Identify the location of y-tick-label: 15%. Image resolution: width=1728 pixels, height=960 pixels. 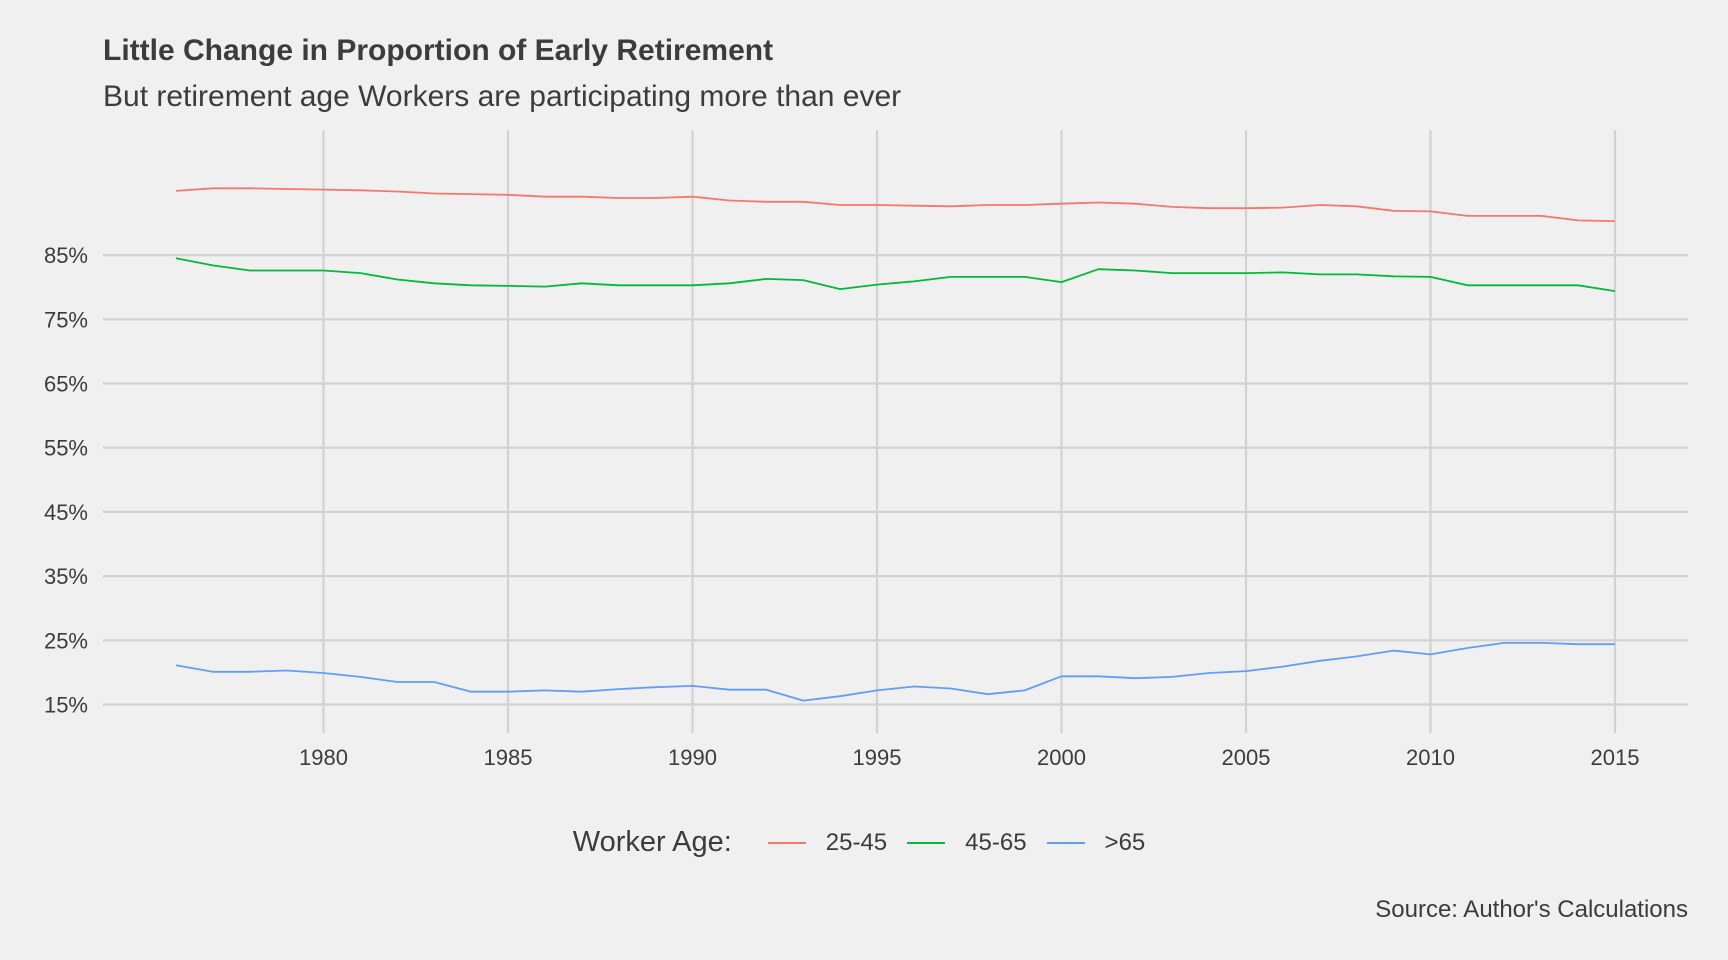
(66, 705).